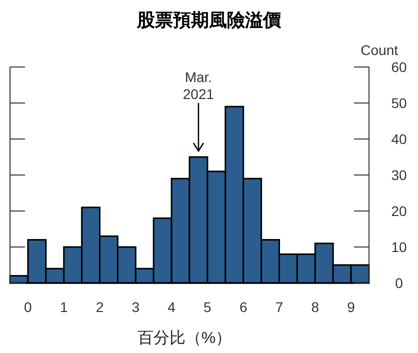  Describe the element at coordinates (399, 139) in the screenshot. I see `y-tick-label: 40` at that location.